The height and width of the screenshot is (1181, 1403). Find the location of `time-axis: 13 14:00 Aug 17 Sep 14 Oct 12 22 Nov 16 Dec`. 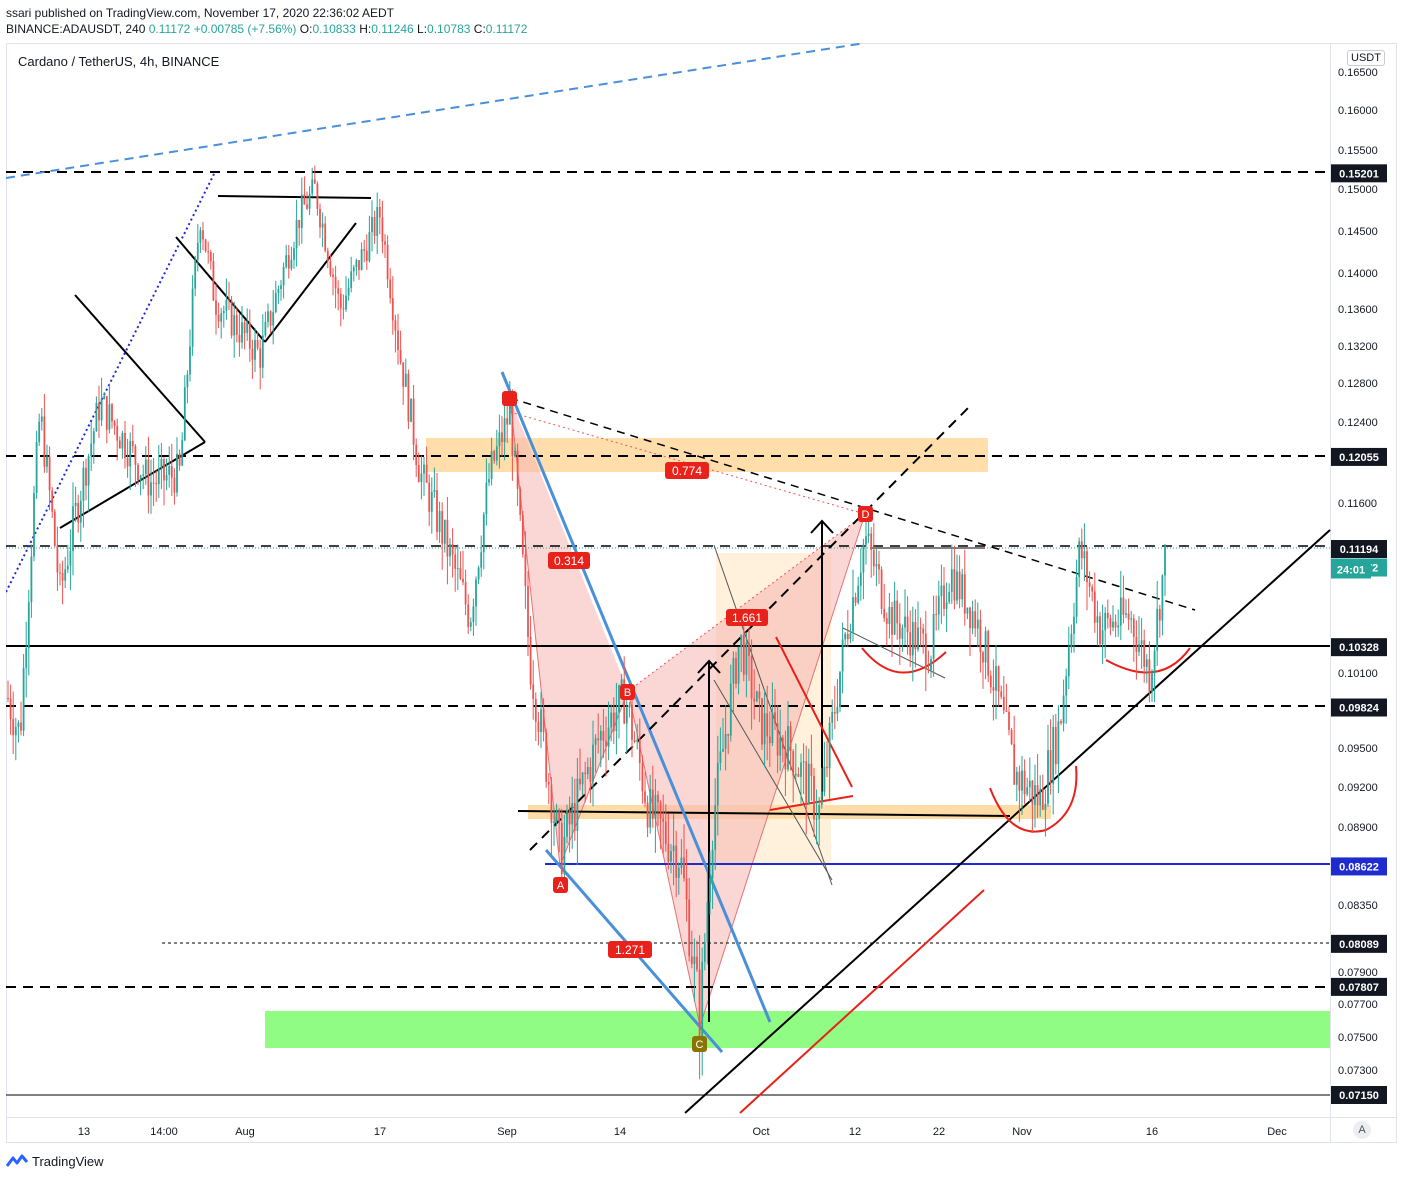

time-axis: 13 14:00 Aug 17 Sep 14 Oct 12 22 Nov 16 Dec is located at coordinates (682, 1132).